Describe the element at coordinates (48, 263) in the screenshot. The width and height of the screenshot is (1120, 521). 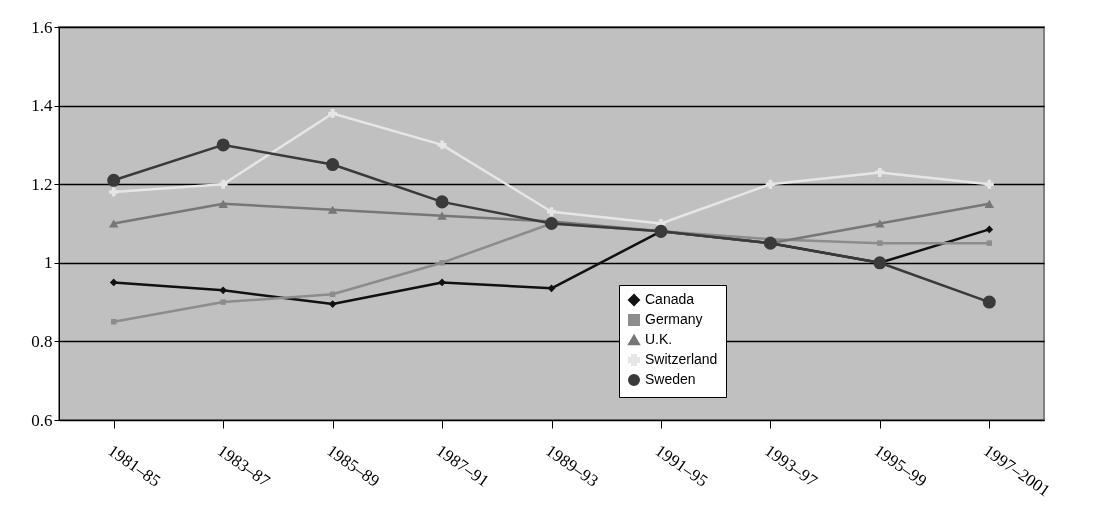
I see `y-tick-label: 1` at that location.